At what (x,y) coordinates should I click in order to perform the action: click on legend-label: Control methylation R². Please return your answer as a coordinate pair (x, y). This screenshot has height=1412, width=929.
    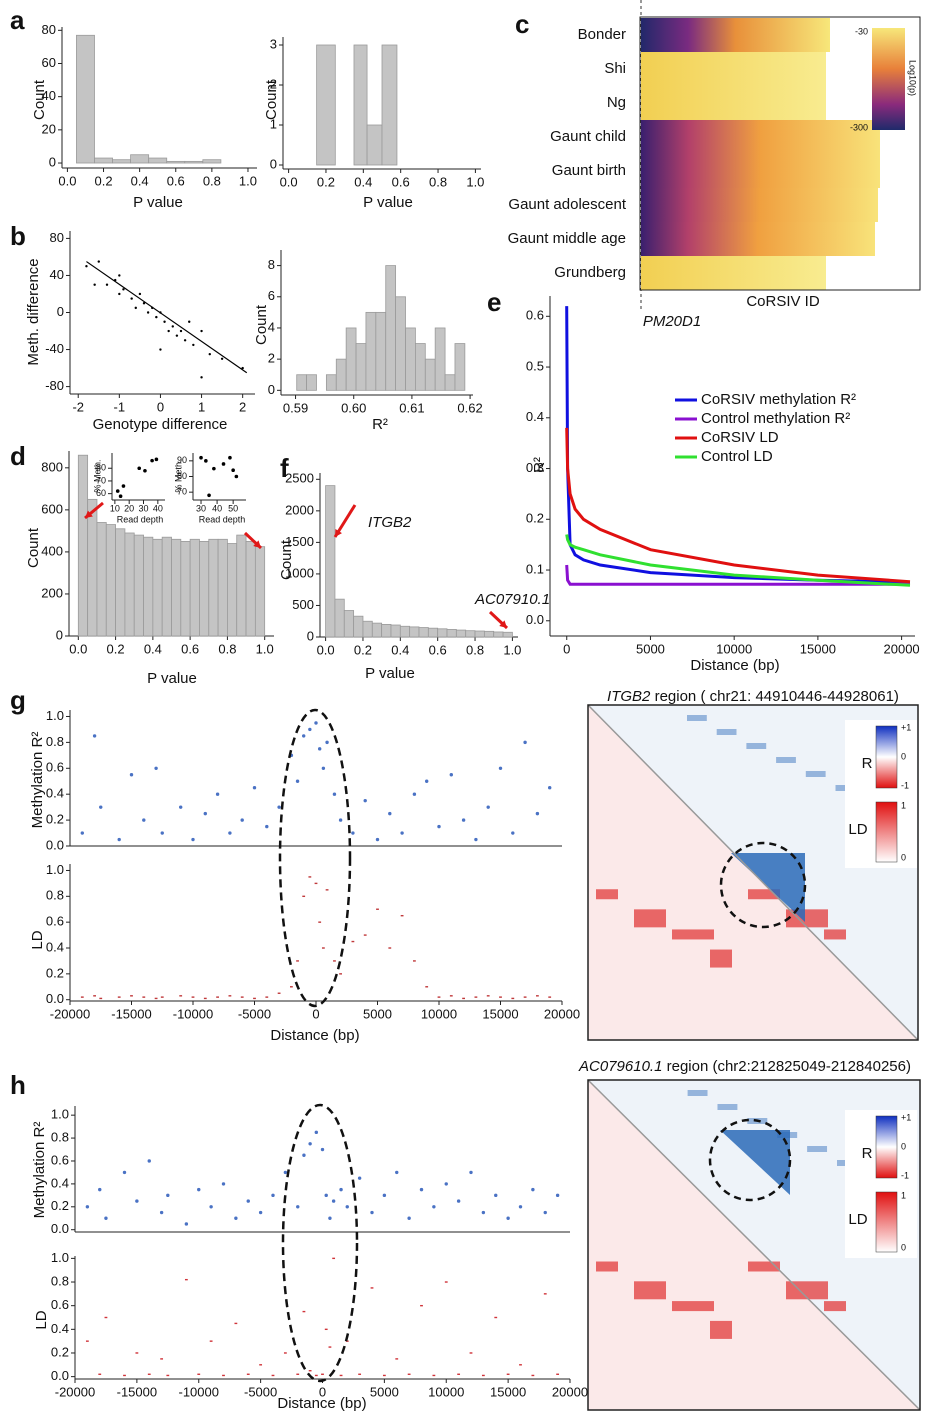
    Looking at the image, I should click on (775, 418).